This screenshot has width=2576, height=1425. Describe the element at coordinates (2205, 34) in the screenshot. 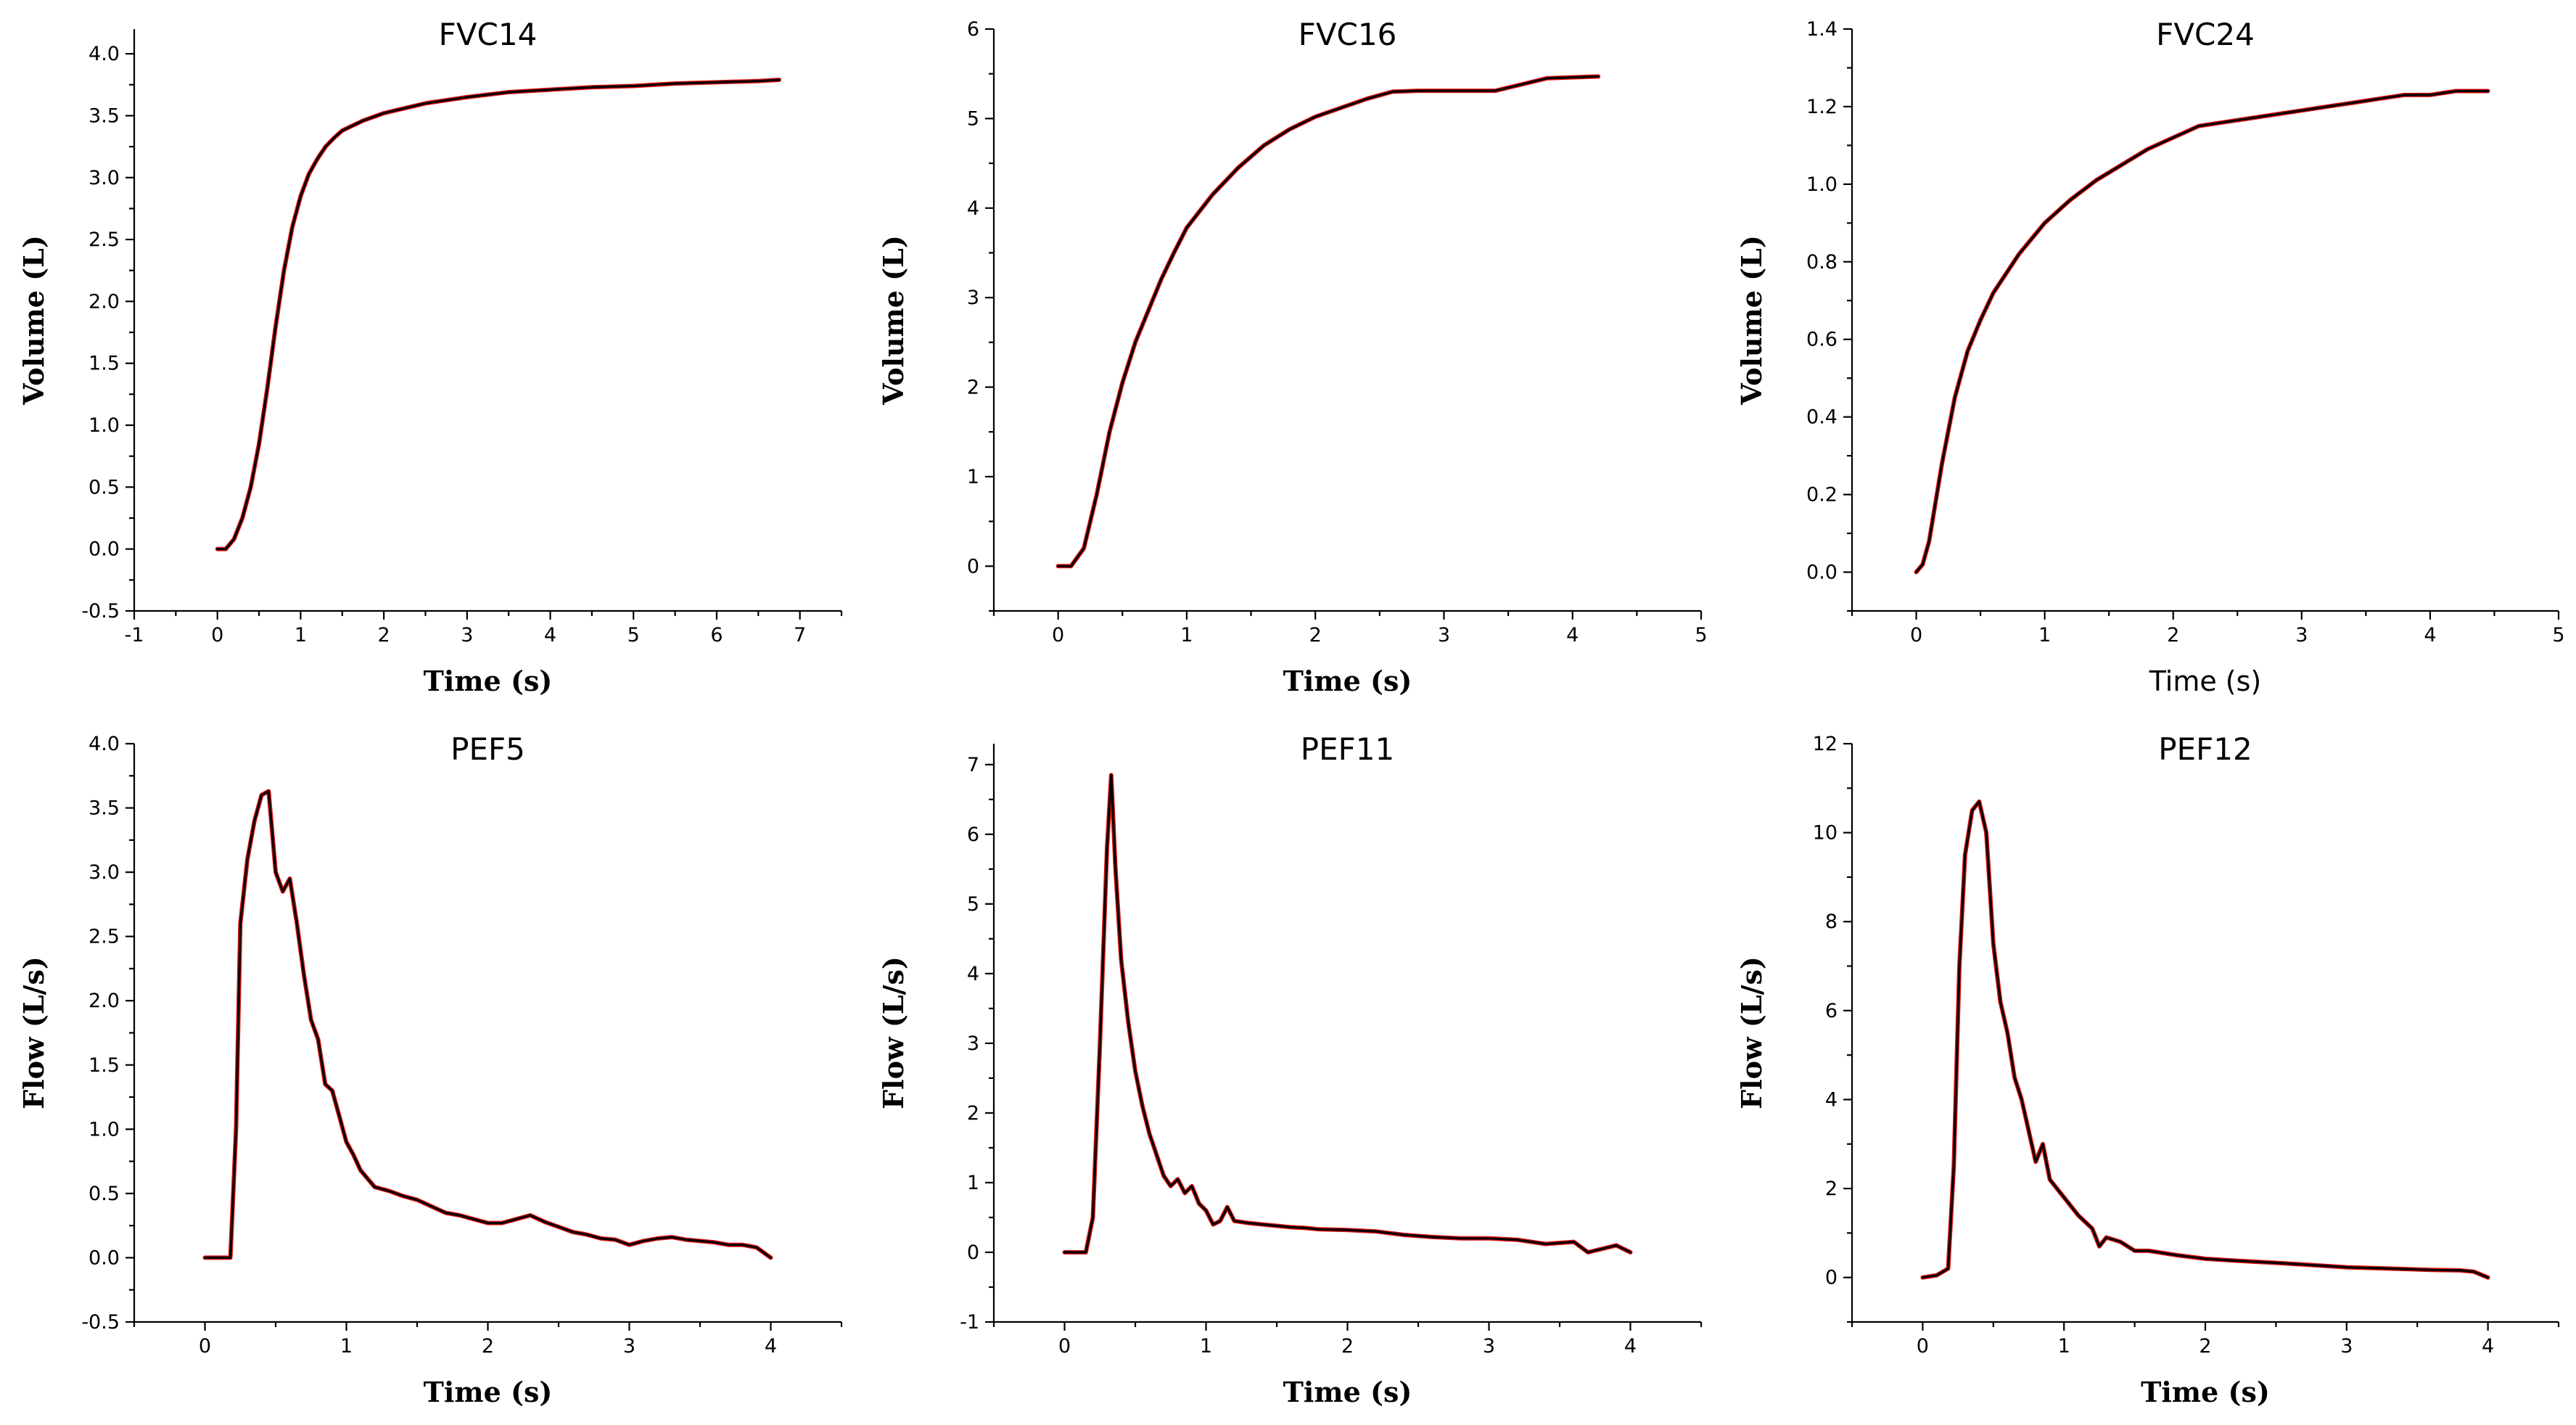

I see `chart-title: FVC24` at that location.